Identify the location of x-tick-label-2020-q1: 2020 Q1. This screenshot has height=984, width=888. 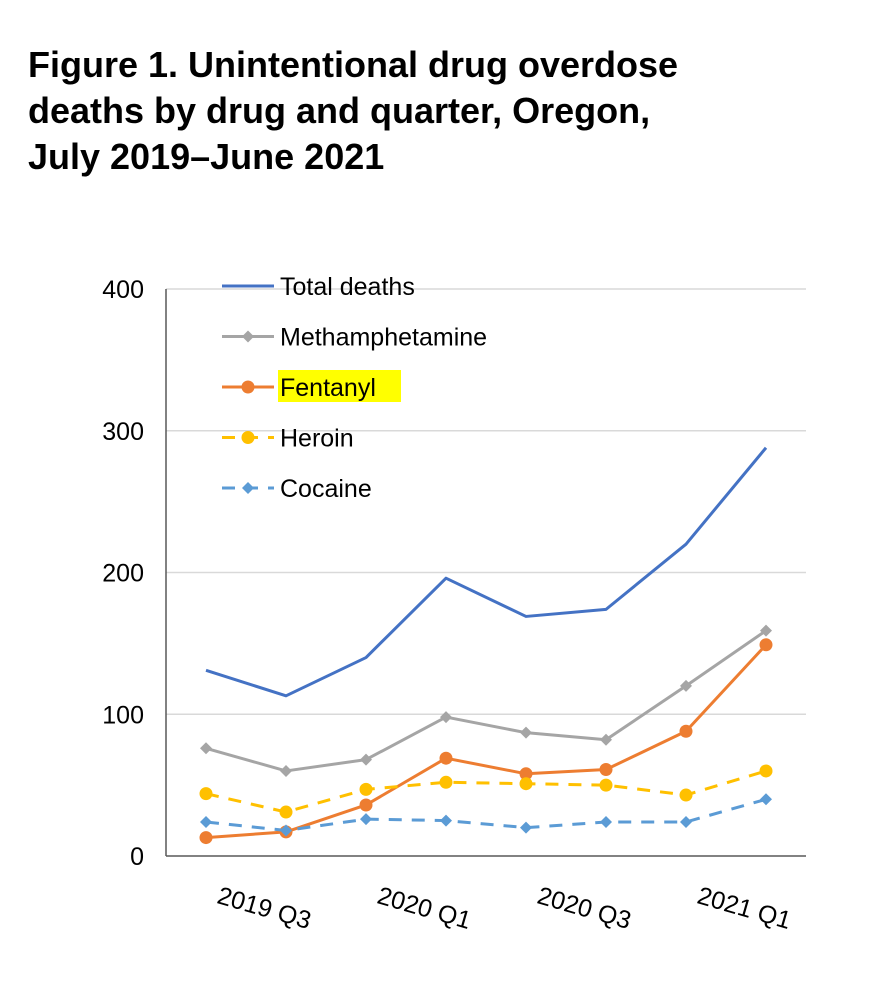
(424, 908).